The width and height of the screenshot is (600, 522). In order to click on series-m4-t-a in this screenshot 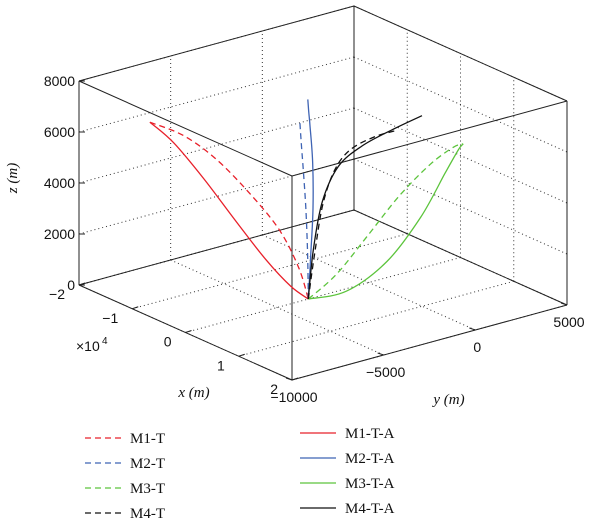, I will do `click(365, 207)`.